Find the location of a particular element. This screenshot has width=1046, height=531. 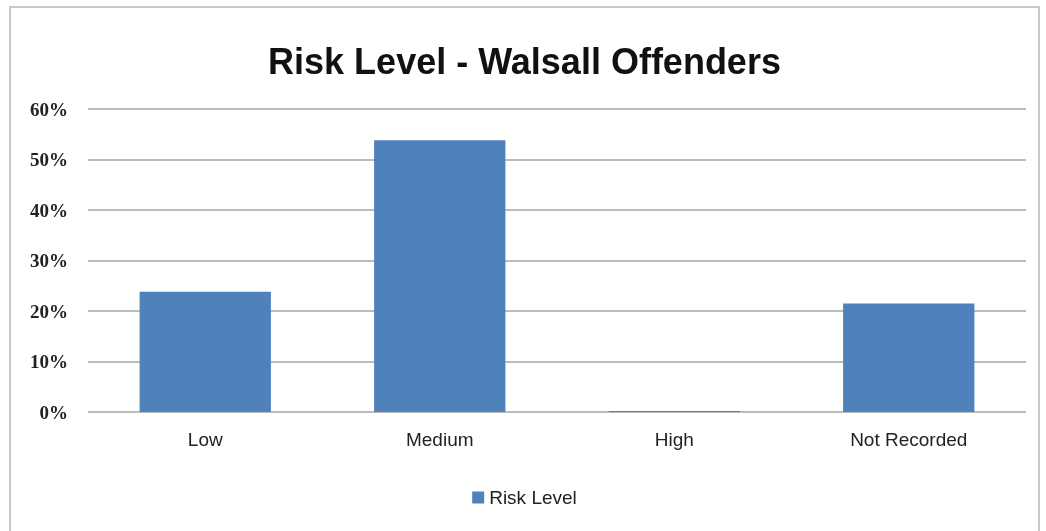

legend-label: Risk Level is located at coordinates (533, 497).